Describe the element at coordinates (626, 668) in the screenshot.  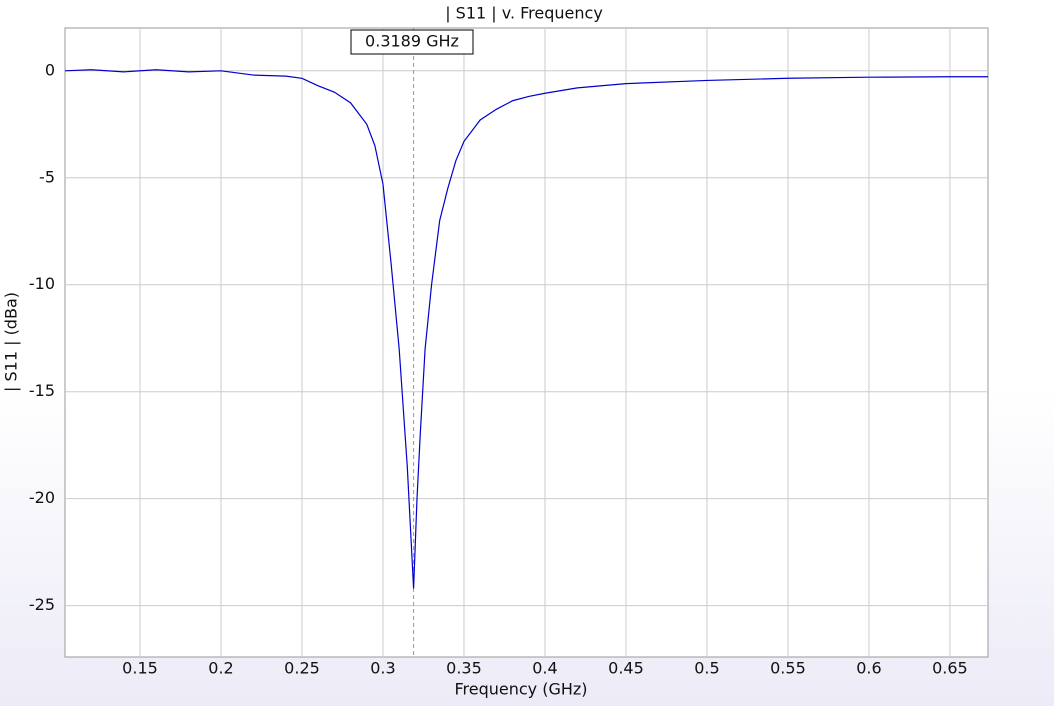
I see `x-tick-label: 0.45` at that location.